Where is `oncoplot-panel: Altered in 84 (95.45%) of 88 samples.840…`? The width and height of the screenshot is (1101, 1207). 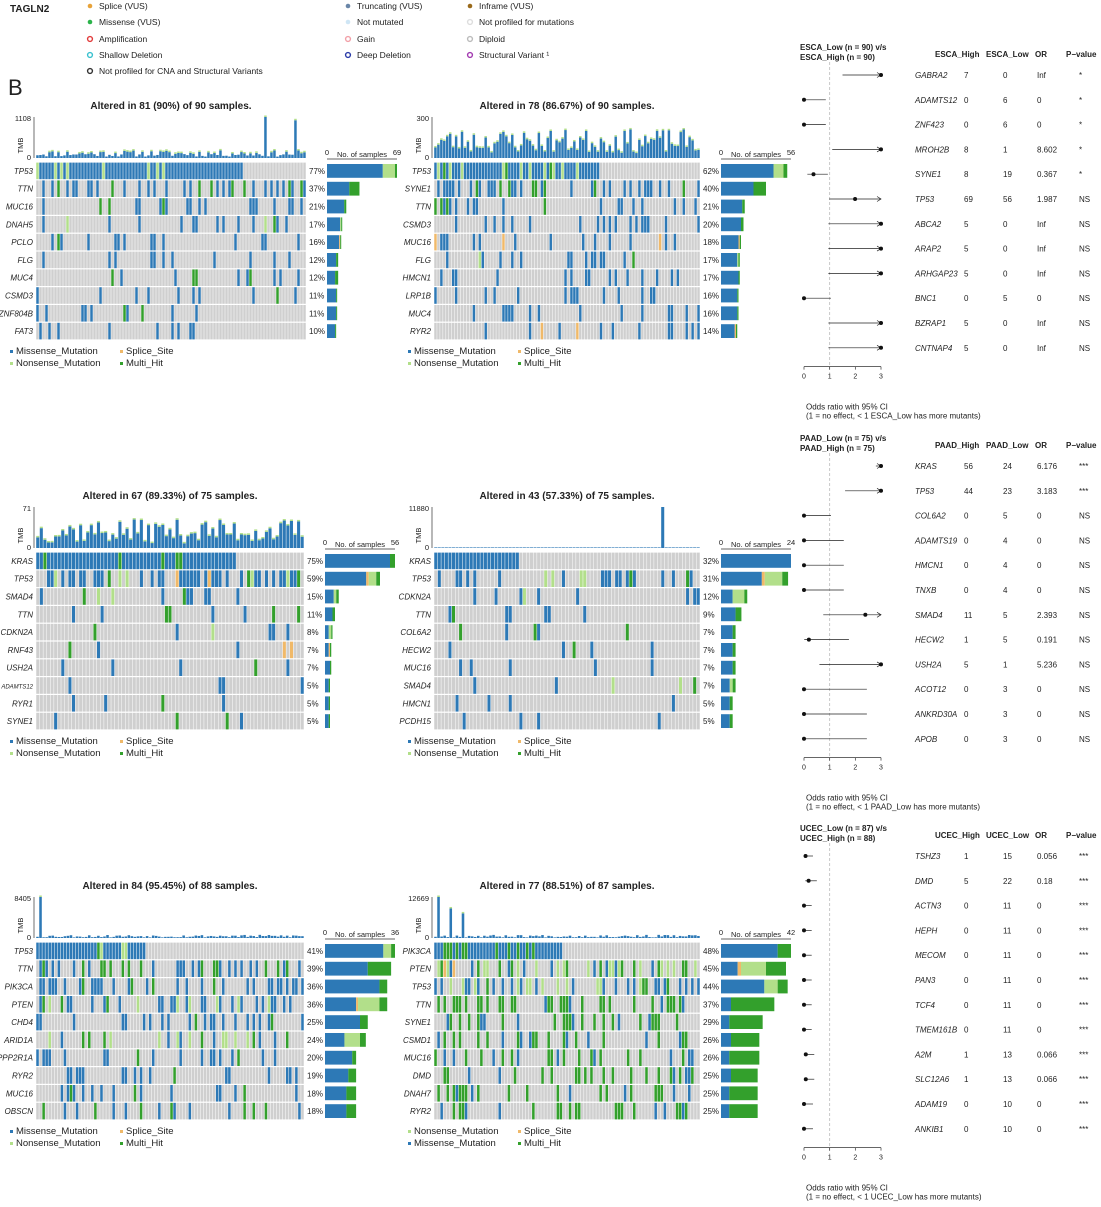
oncoplot-panel: Altered in 84 (95.45%) of 88 samples.840… is located at coordinates (199, 1015).